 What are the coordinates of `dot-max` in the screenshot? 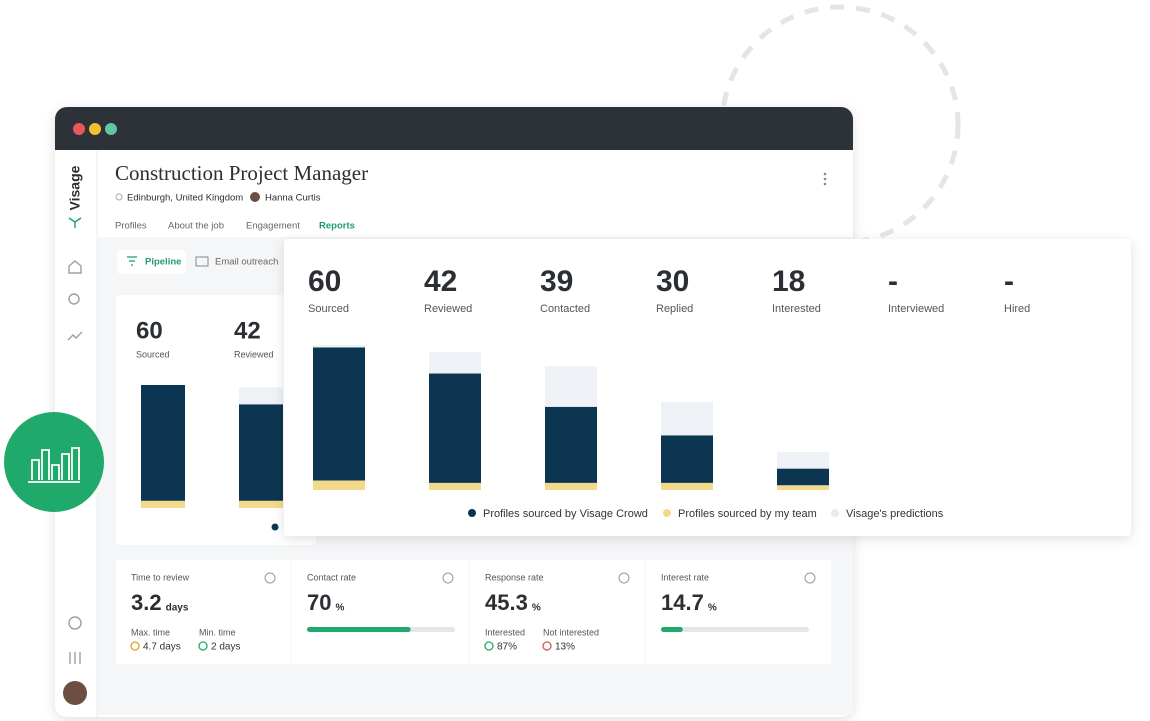 It's located at (111, 129).